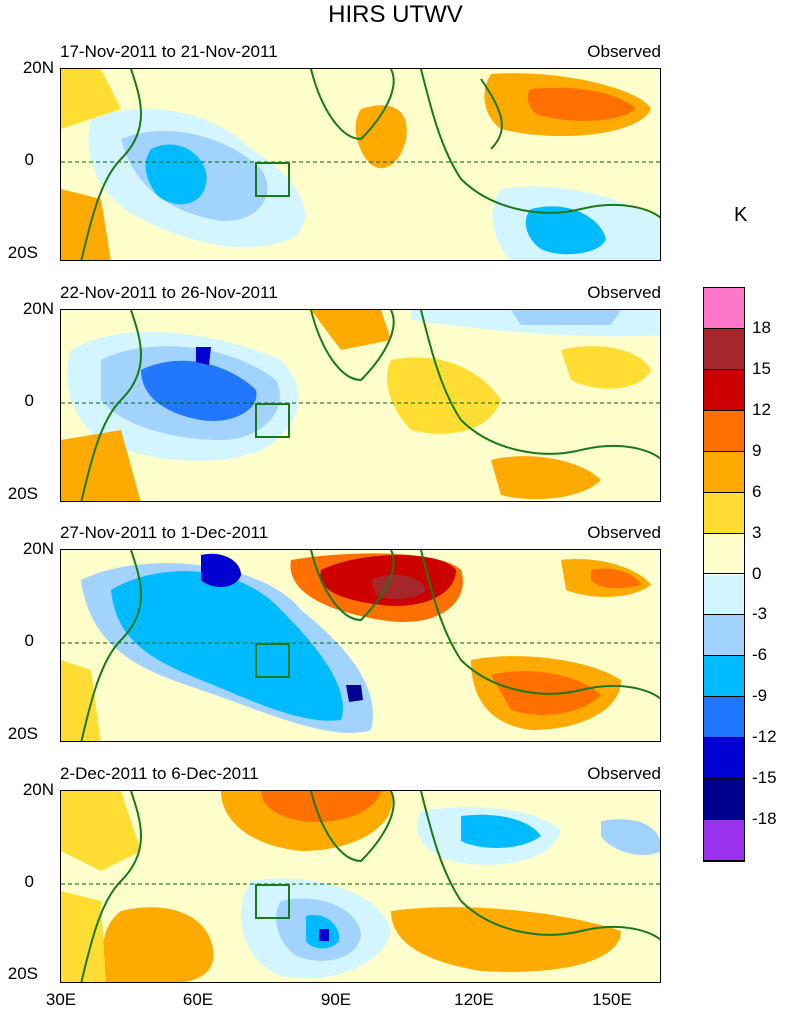 This screenshot has height=1013, width=791. What do you see at coordinates (159, 773) in the screenshot?
I see `panel-4-date-range: 2-Dec-2011 to 6-Dec-2011` at bounding box center [159, 773].